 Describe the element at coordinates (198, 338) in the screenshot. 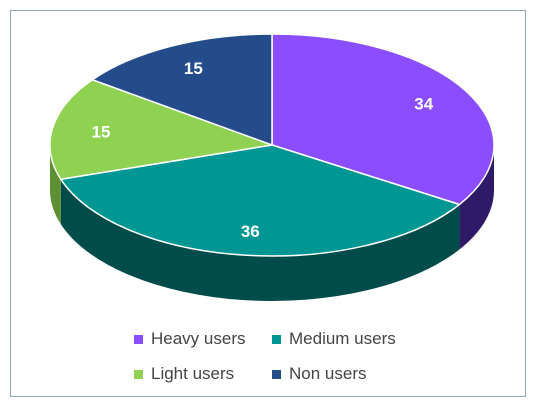

I see `legend-label: Heavy users` at that location.